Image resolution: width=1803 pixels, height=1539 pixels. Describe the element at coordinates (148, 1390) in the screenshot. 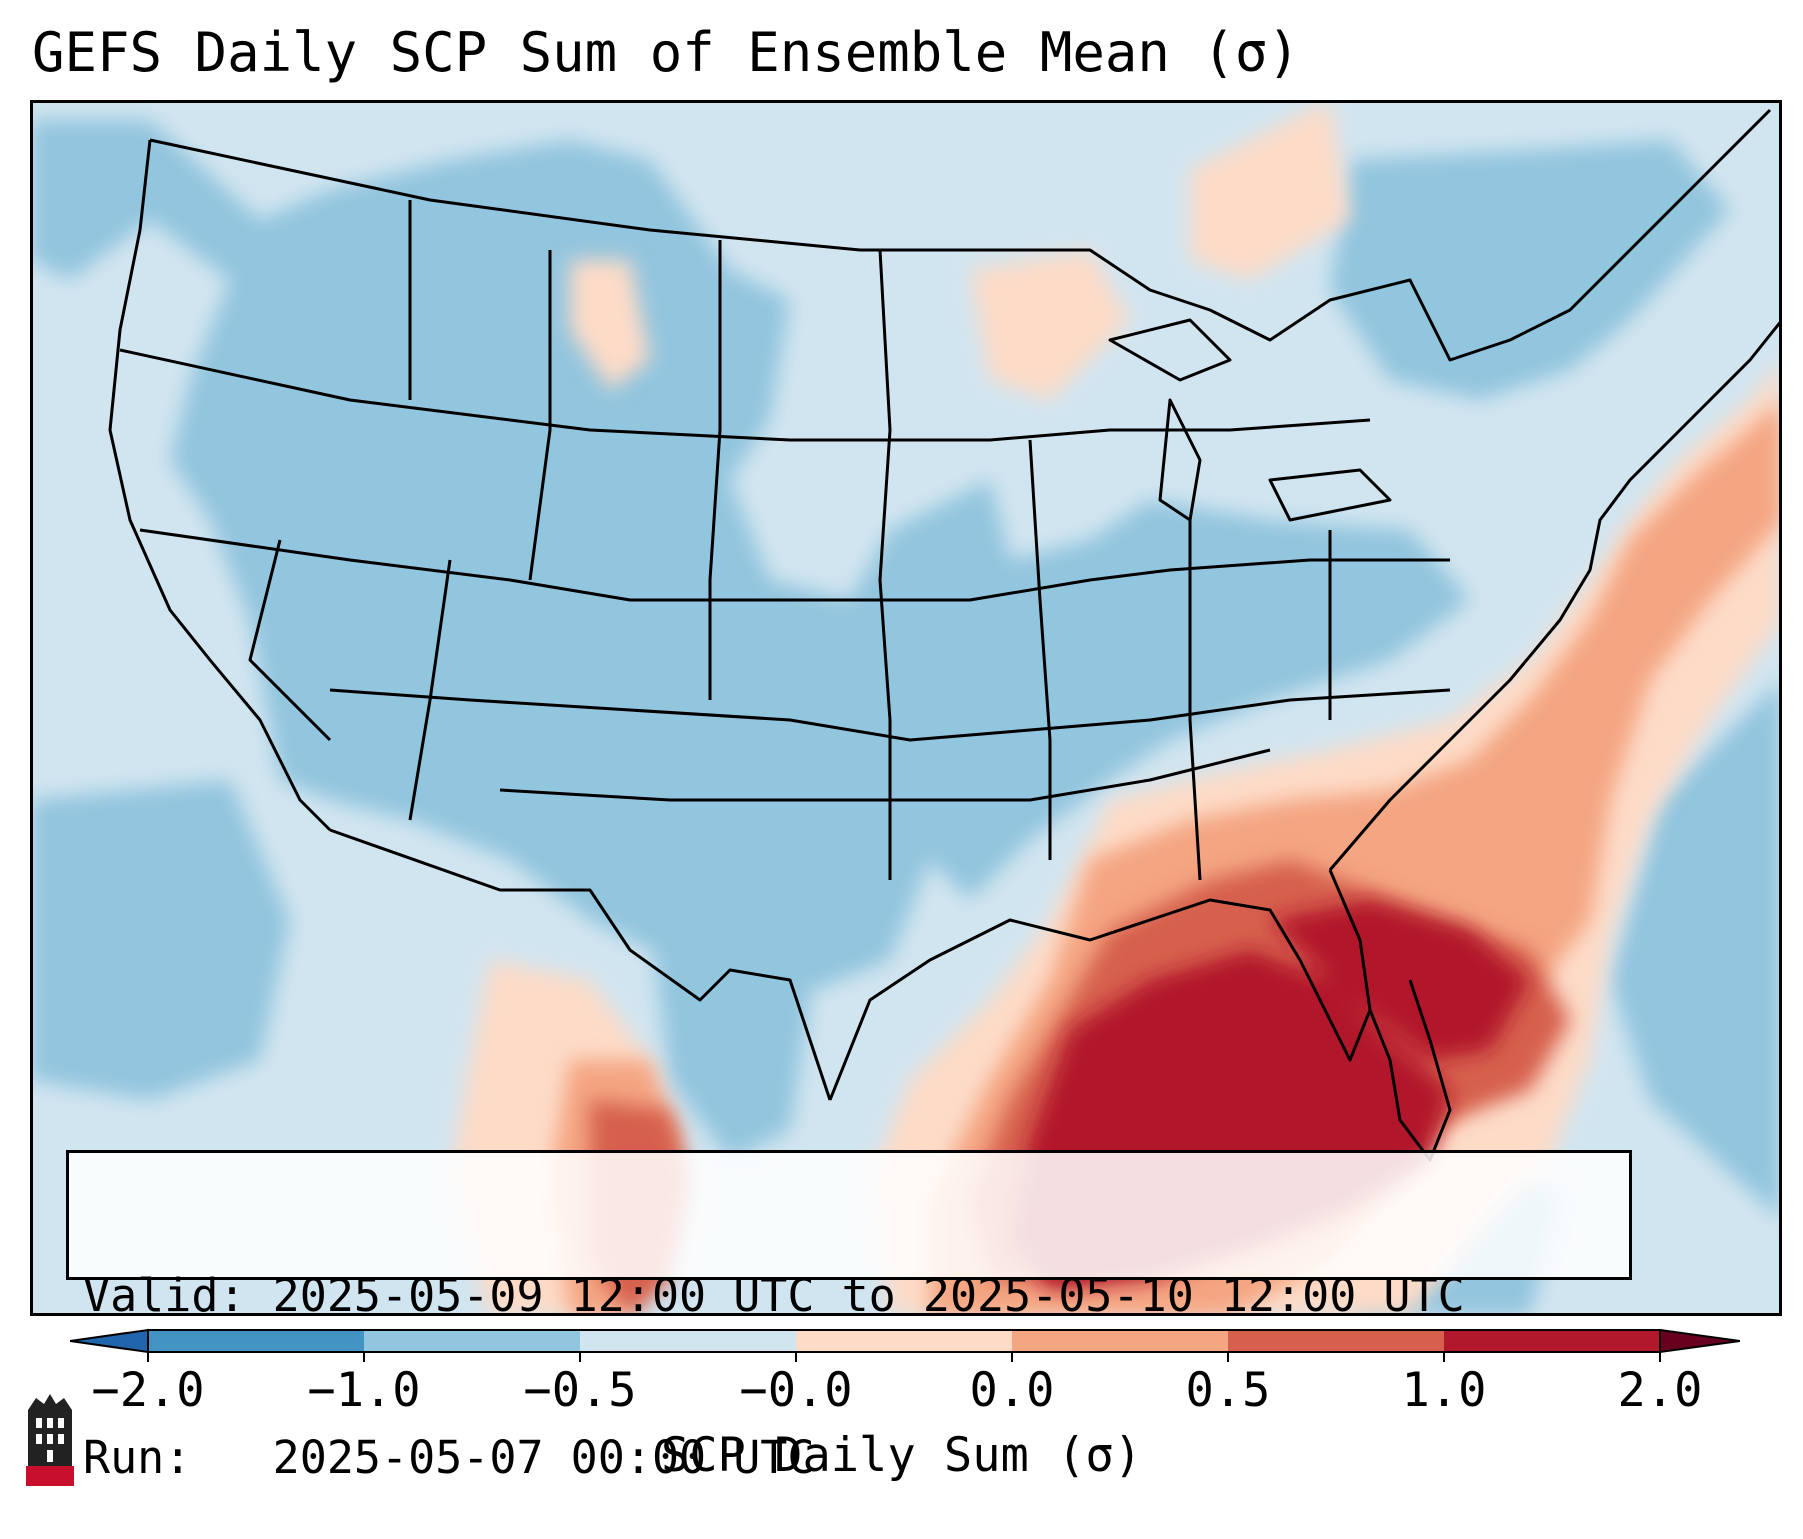

I see `tick-label-0: −2.0` at that location.